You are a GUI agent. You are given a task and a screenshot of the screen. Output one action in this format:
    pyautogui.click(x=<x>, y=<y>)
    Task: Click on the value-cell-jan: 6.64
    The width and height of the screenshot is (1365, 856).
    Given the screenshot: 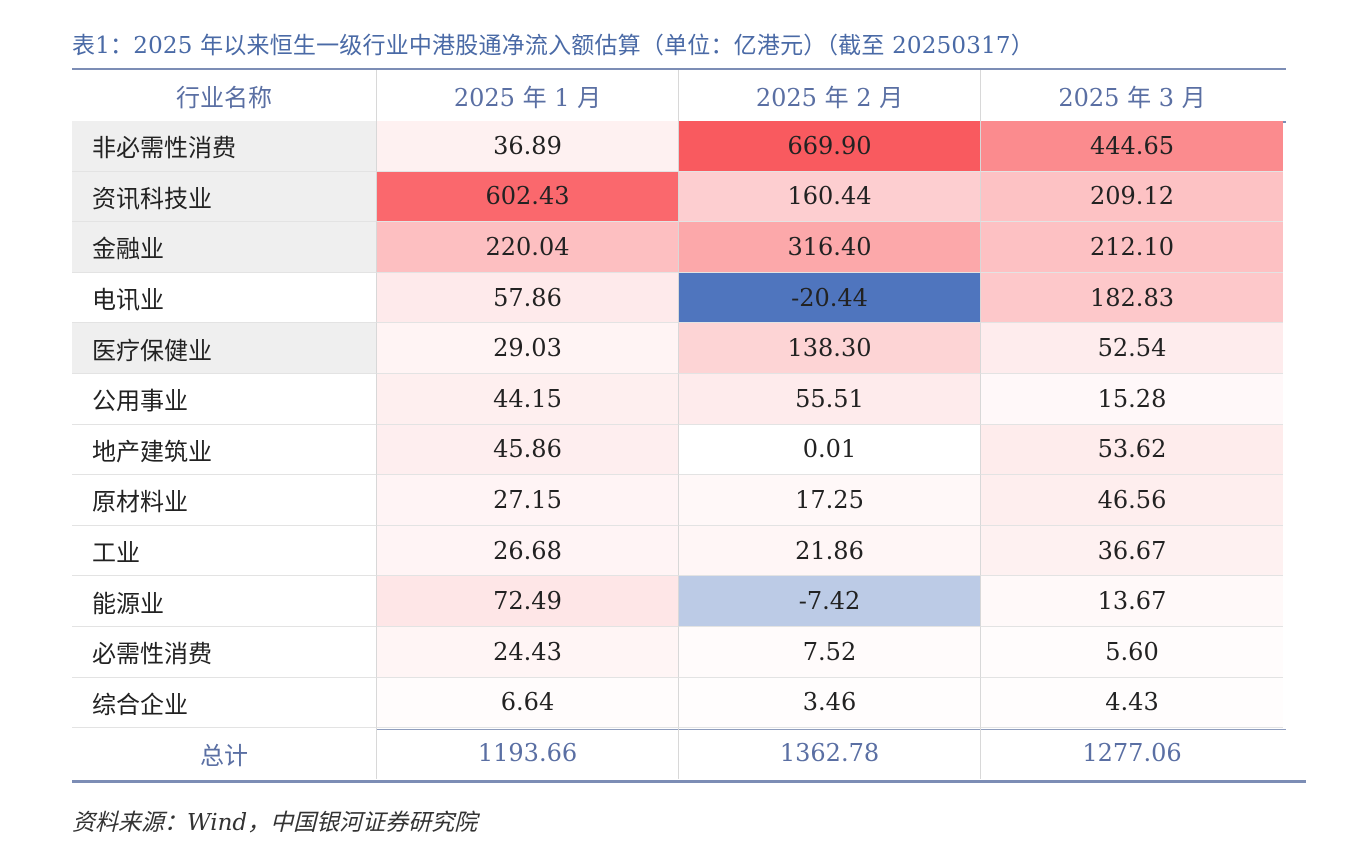 What is the action you would take?
    pyautogui.click(x=528, y=703)
    